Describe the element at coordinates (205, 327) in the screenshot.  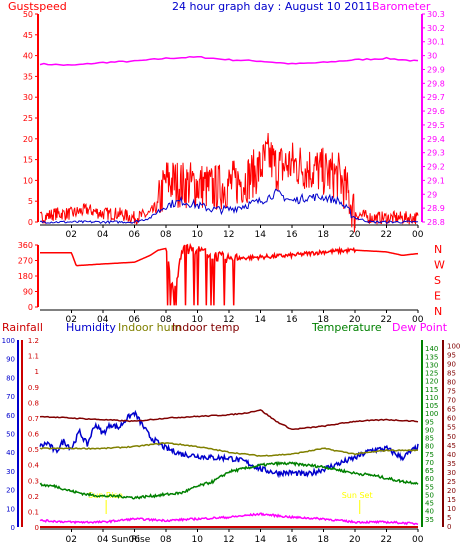
I see `legend-label: Indoor temp` at that location.